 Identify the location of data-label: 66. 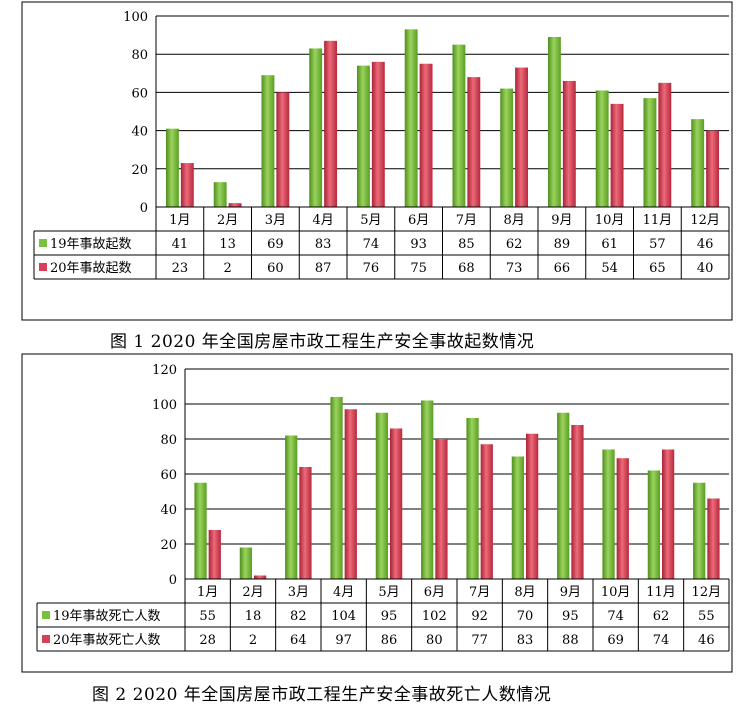
(562, 268).